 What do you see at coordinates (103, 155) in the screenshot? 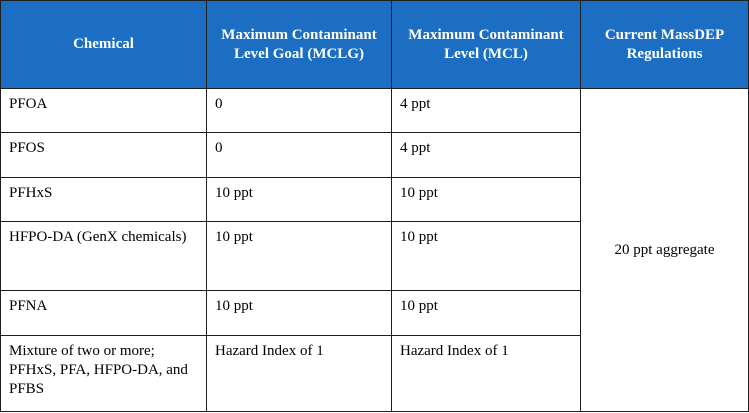
I see `cell-chemical: PFOS` at bounding box center [103, 155].